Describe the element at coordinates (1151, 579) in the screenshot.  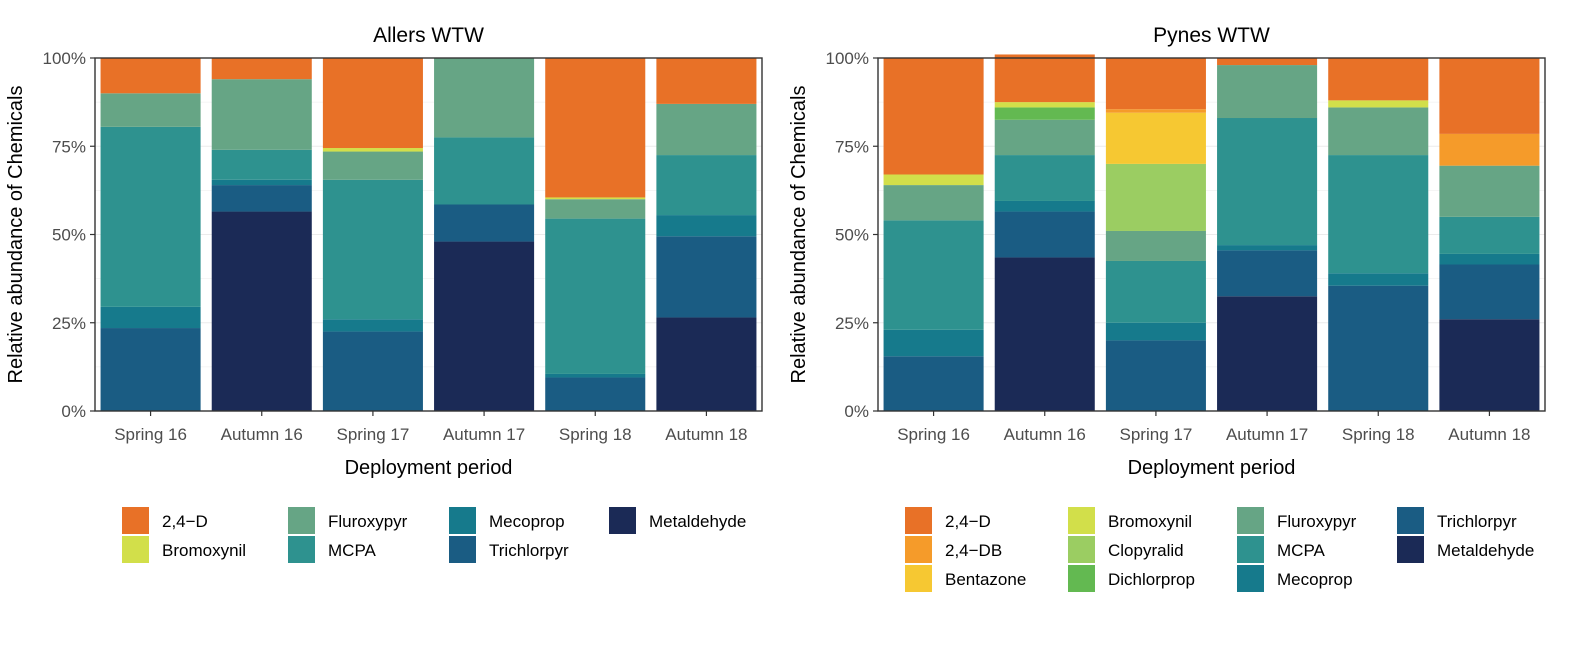
I see `chart-2-legend-label-dichlorprop: Dichlorprop` at that location.